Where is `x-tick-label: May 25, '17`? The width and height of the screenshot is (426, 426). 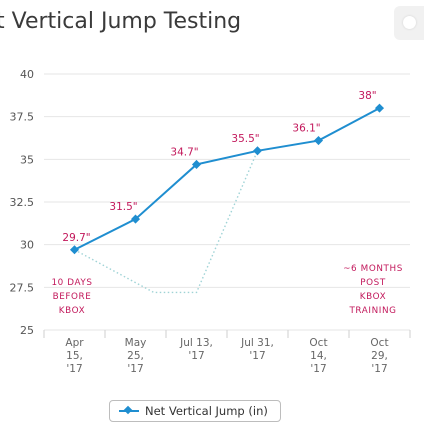
x-tick-label: May 25, '17 is located at coordinates (136, 356).